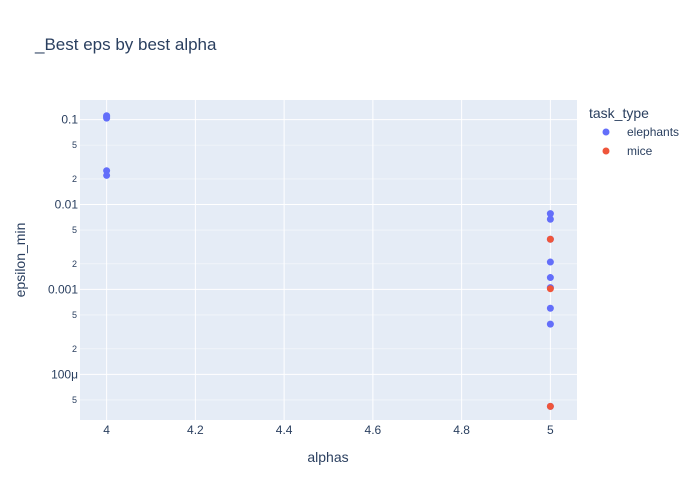 The width and height of the screenshot is (700, 500). Describe the element at coordinates (125, 44) in the screenshot. I see `chart-title: _Best eps by best alpha` at that location.